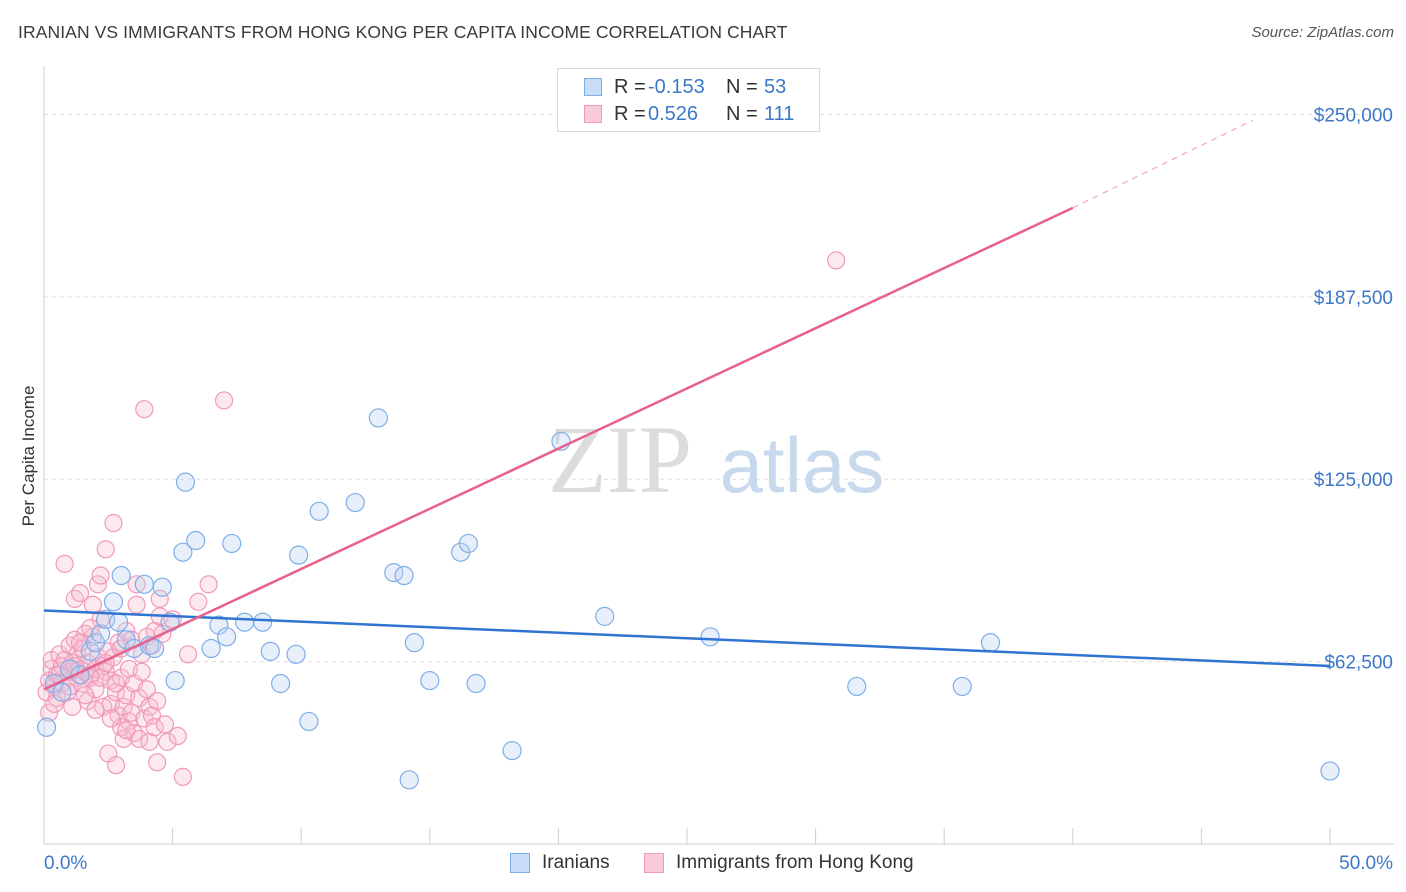 The width and height of the screenshot is (1406, 892). Describe the element at coordinates (716, 459) in the screenshot. I see `watermark: ZIP atlas` at that location.